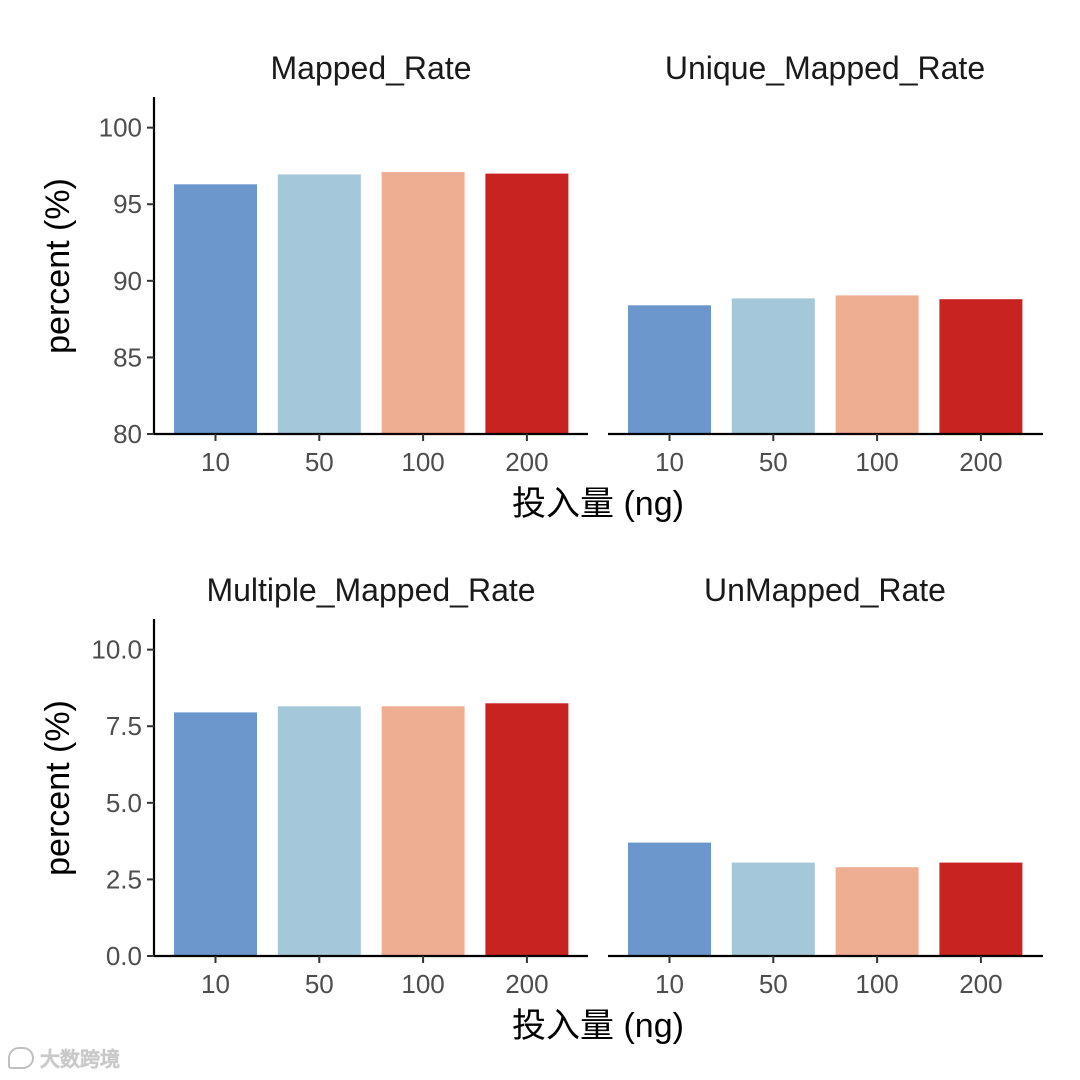  What do you see at coordinates (124, 956) in the screenshot?
I see `y-tick-label: 0.0` at bounding box center [124, 956].